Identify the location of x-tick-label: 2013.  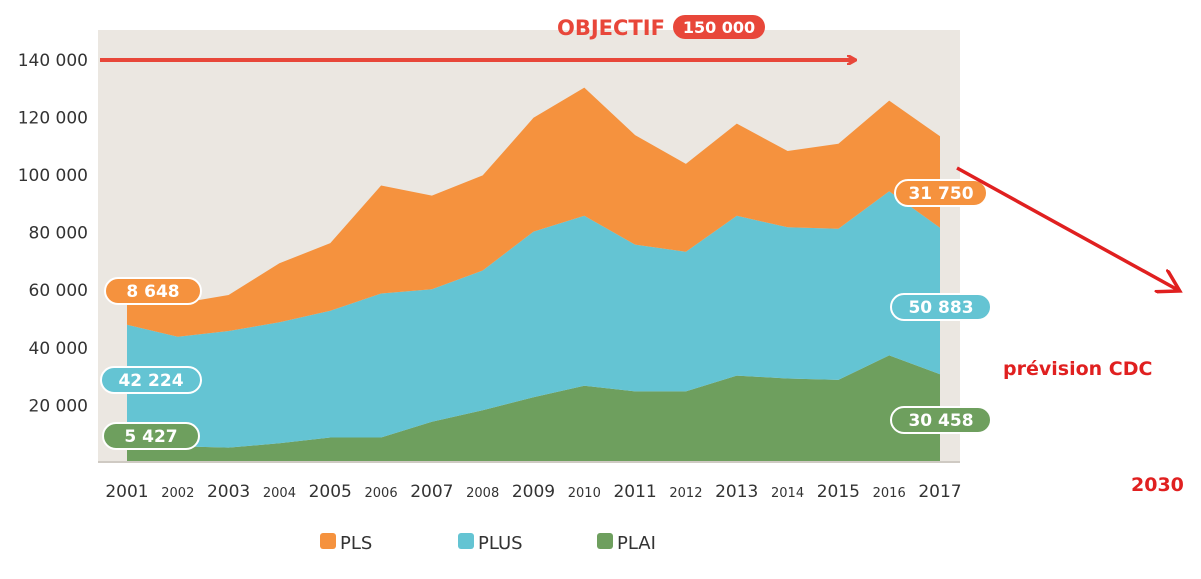
(736, 492).